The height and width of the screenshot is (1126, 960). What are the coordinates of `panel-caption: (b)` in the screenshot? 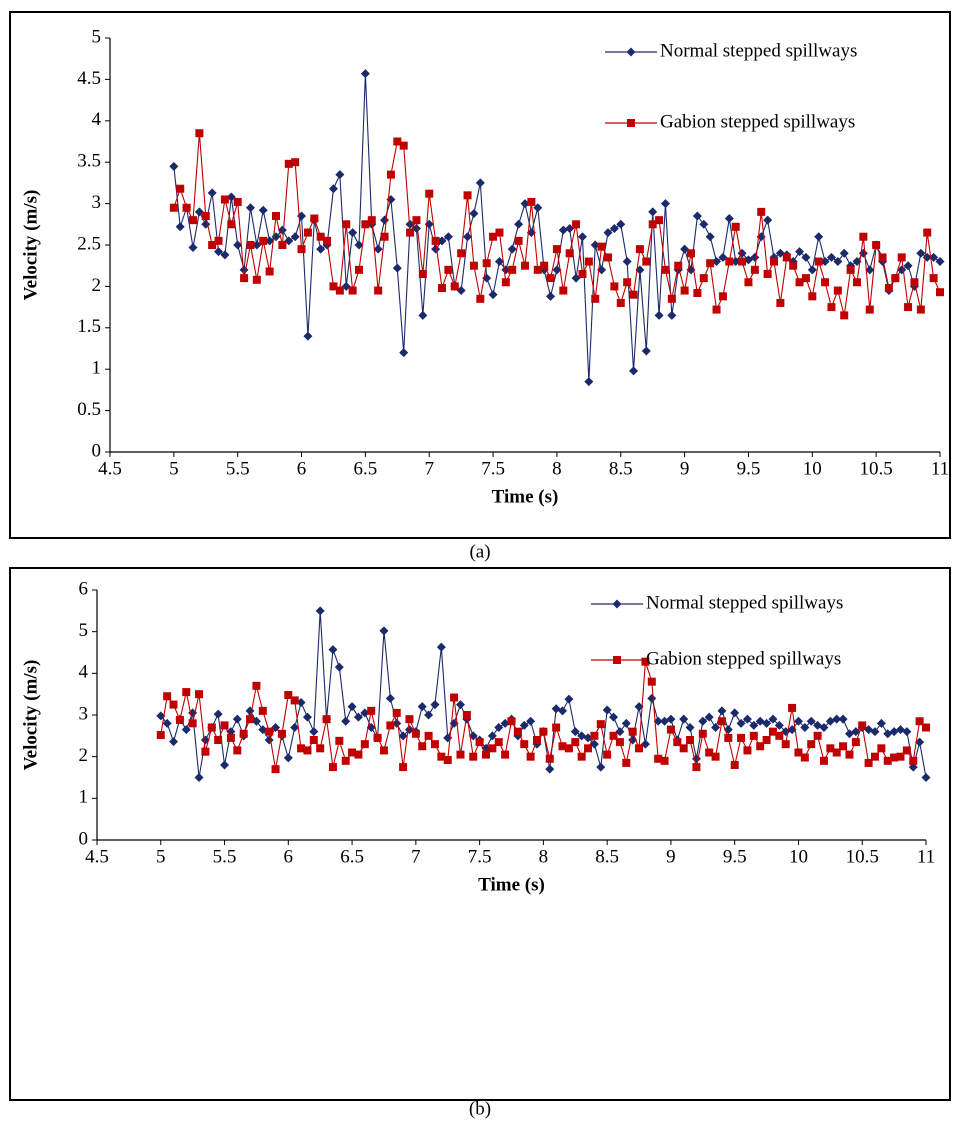 It's located at (480, 1108).